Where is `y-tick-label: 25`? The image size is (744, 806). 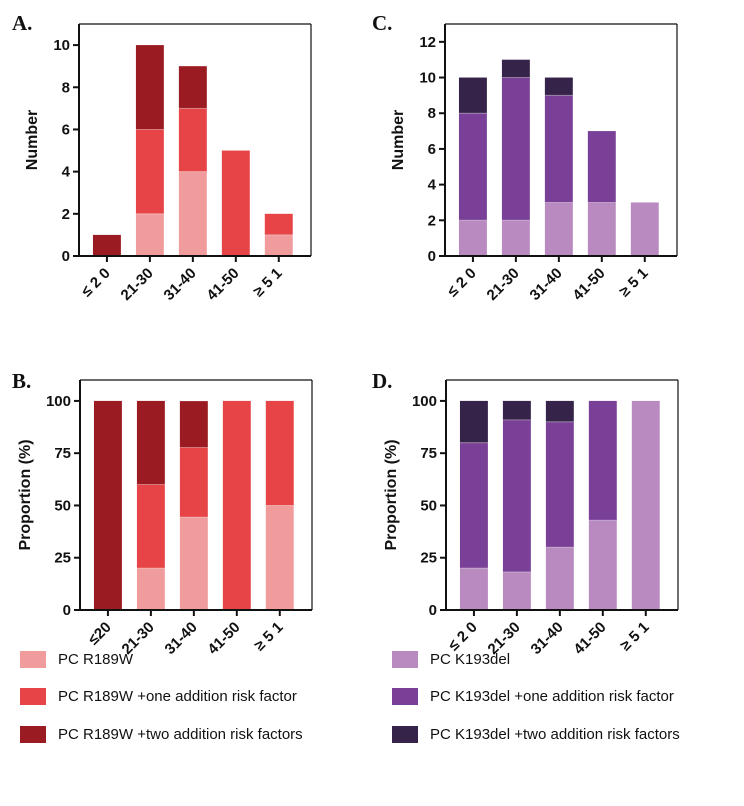
y-tick-label: 25 is located at coordinates (428, 558).